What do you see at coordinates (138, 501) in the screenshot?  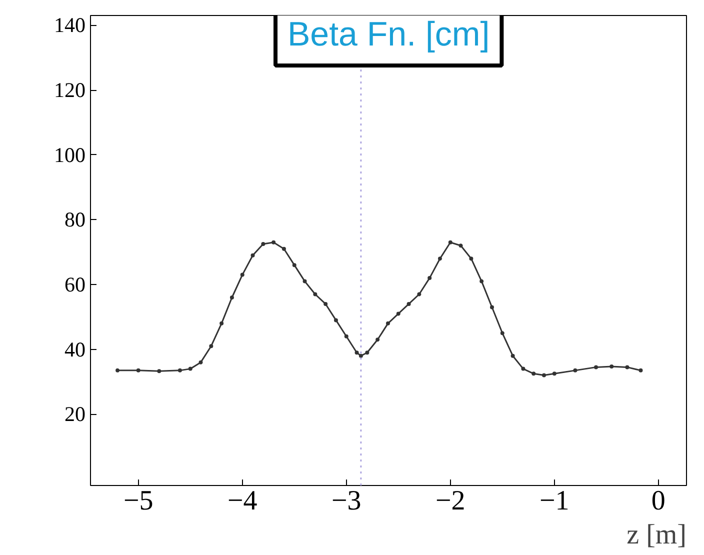 I see `x-tick-label: −5` at bounding box center [138, 501].